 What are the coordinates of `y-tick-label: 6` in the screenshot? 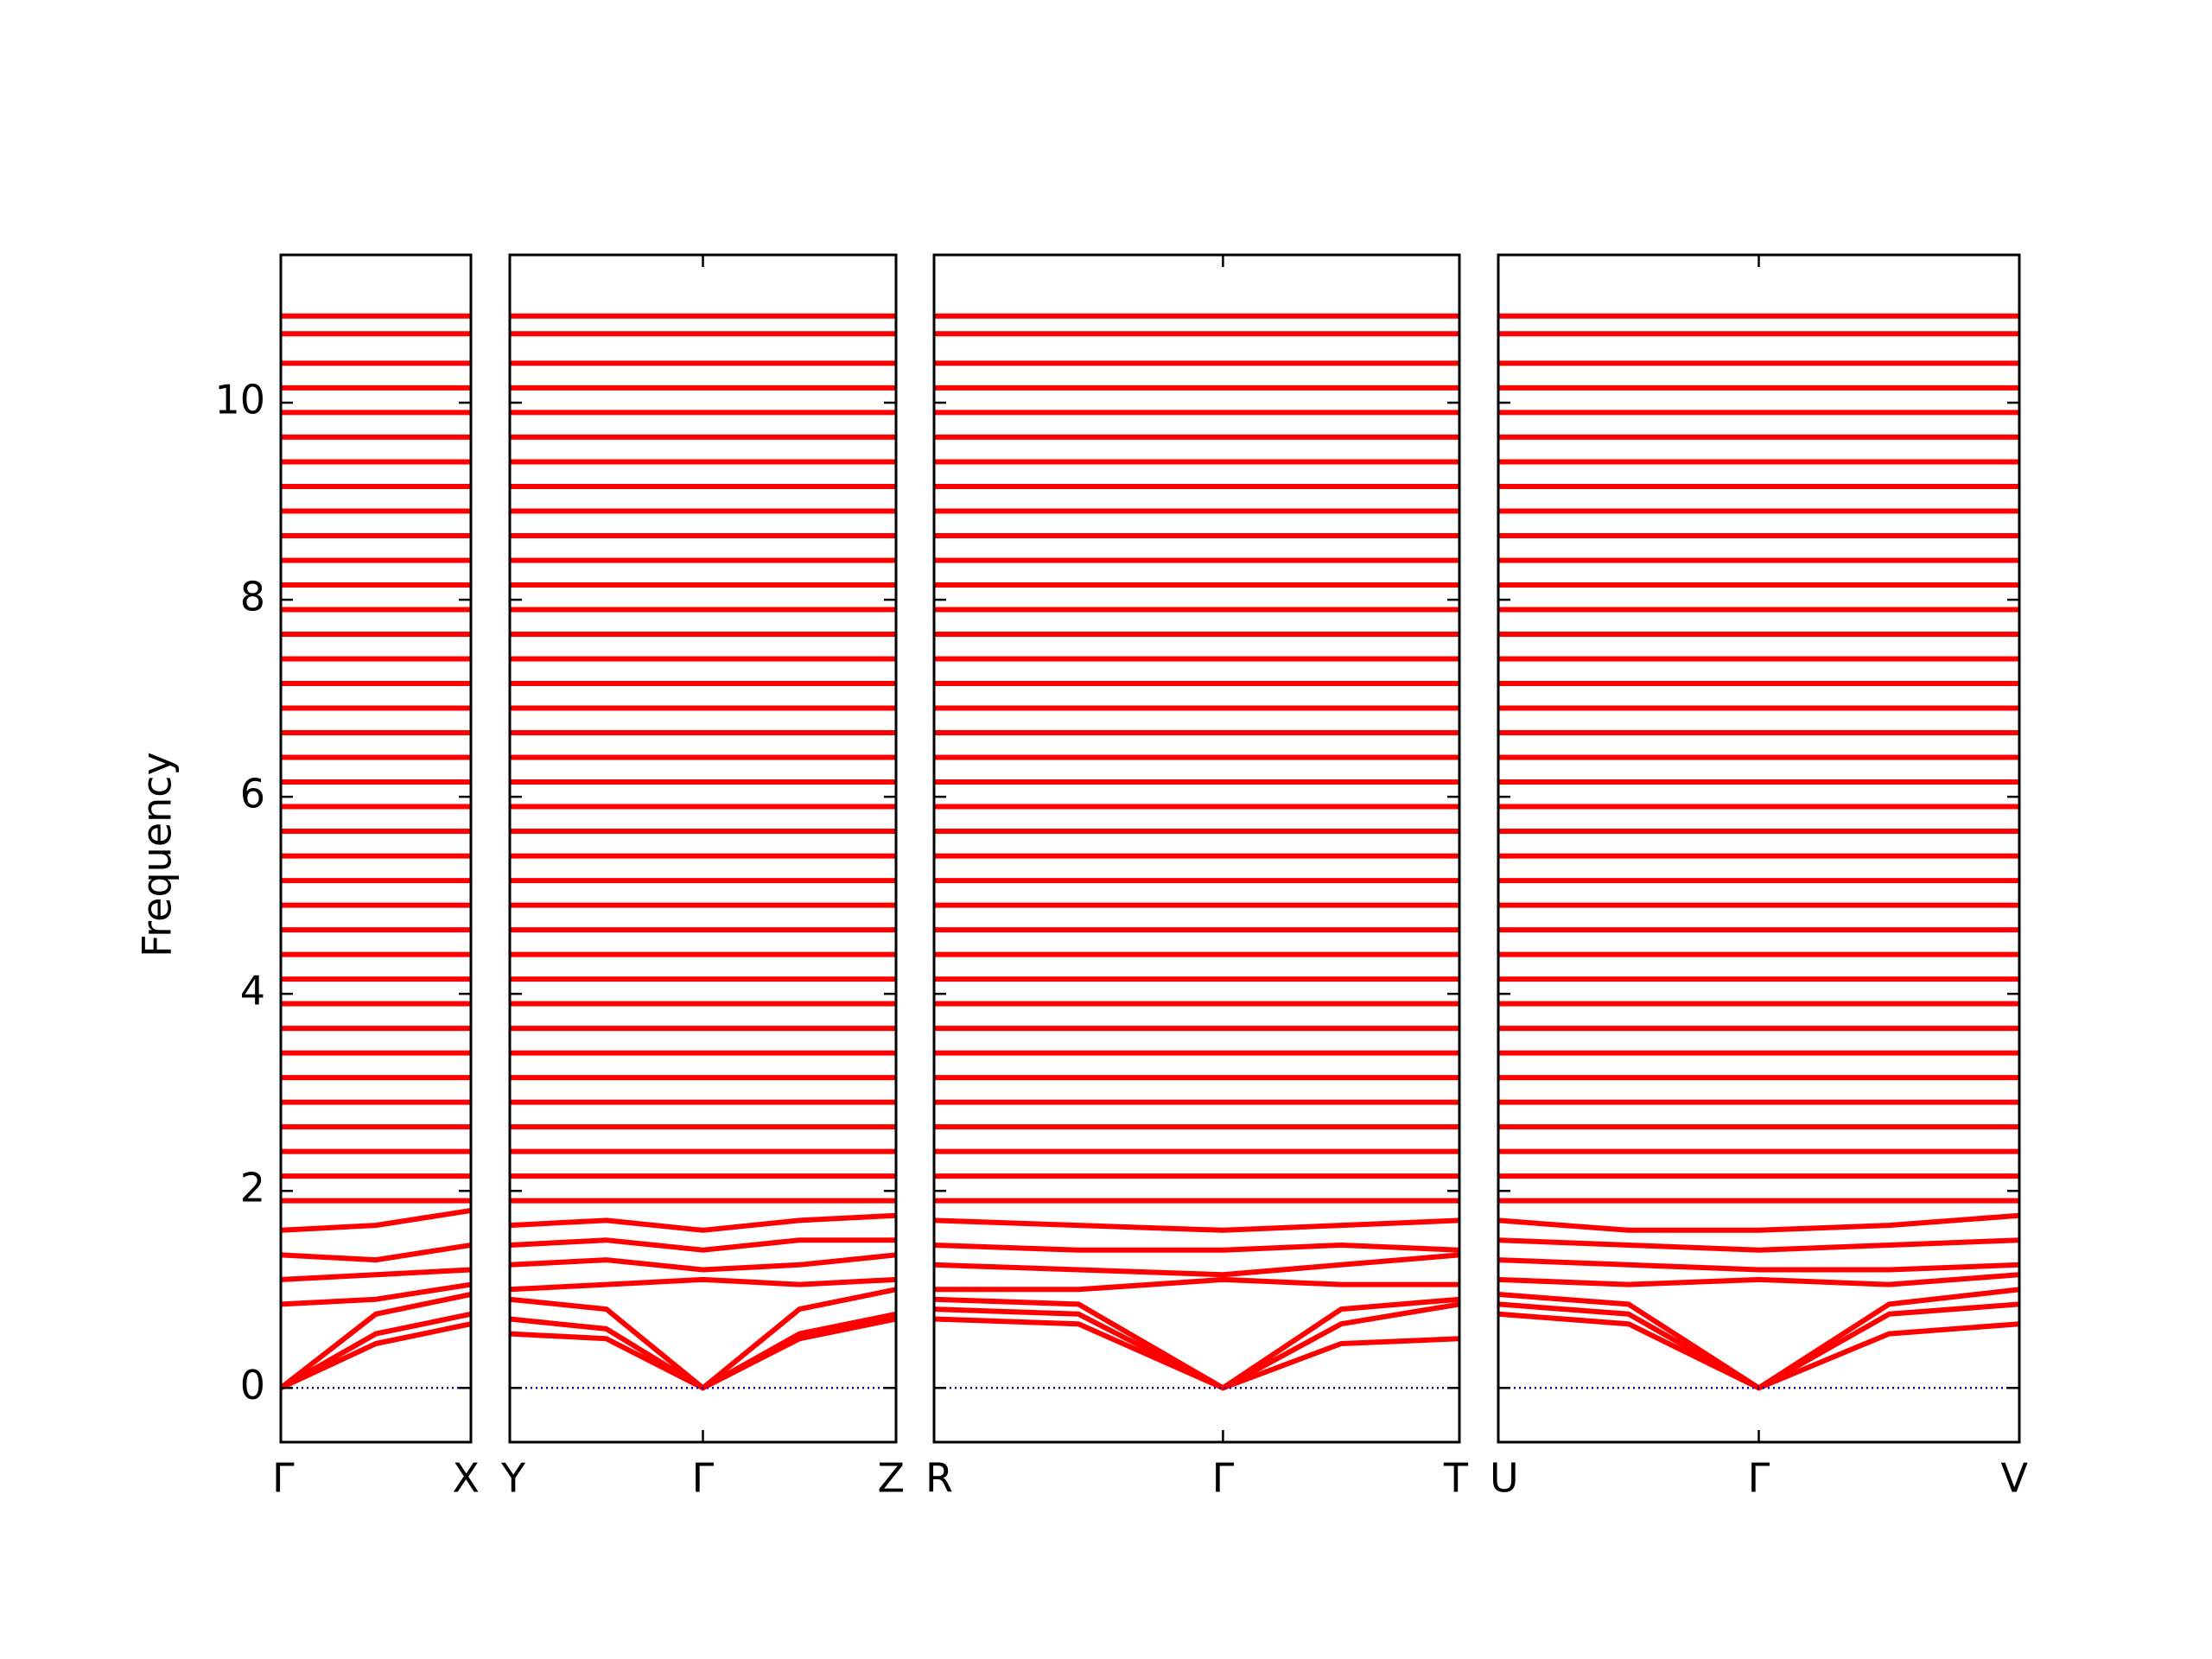 It's located at (252, 794).